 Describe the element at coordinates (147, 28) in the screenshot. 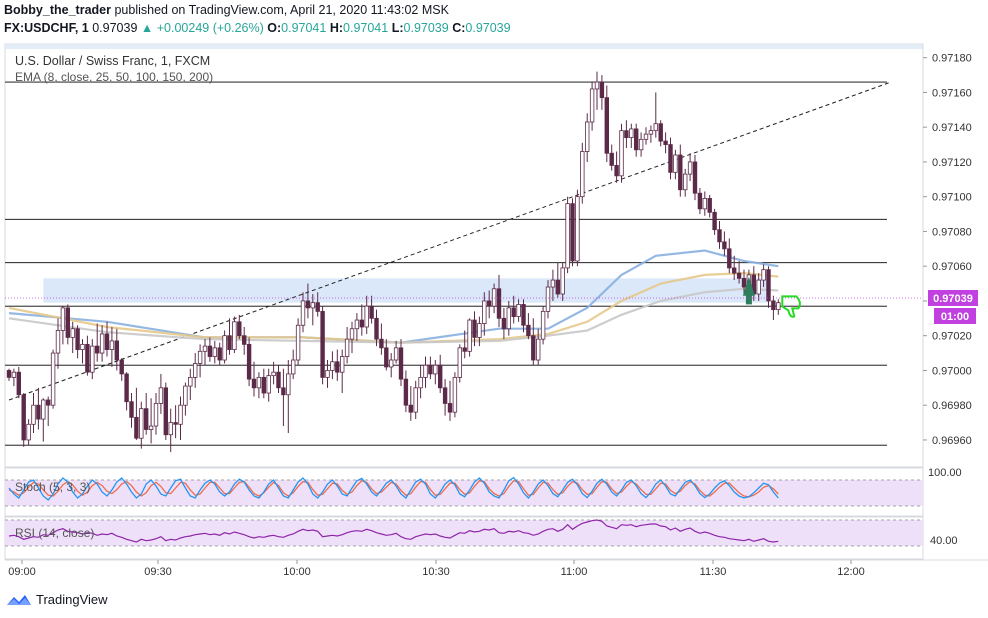

I see `up-arrow-icon: ▲` at that location.